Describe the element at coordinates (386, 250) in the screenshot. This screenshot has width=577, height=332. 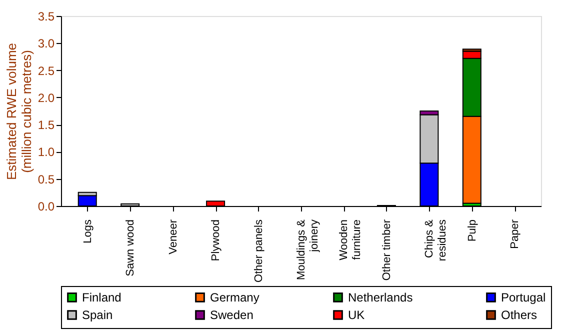
I see `x-tick-label: Other timber` at that location.